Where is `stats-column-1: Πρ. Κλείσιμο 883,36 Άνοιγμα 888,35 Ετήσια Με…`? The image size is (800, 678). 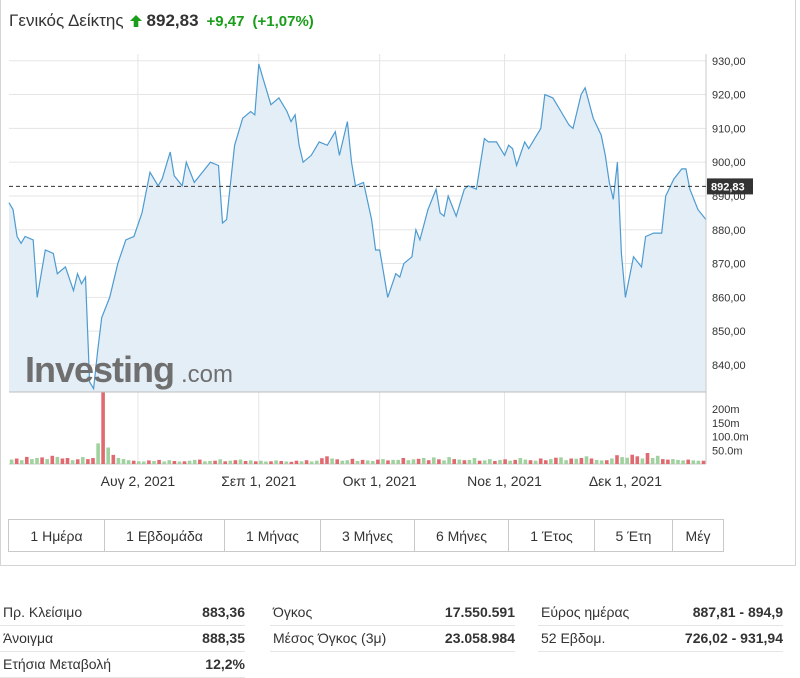
stats-column-1: Πρ. Κλείσιμο 883,36 Άνοιγμα 888,35 Ετήσια Με… is located at coordinates (122, 639).